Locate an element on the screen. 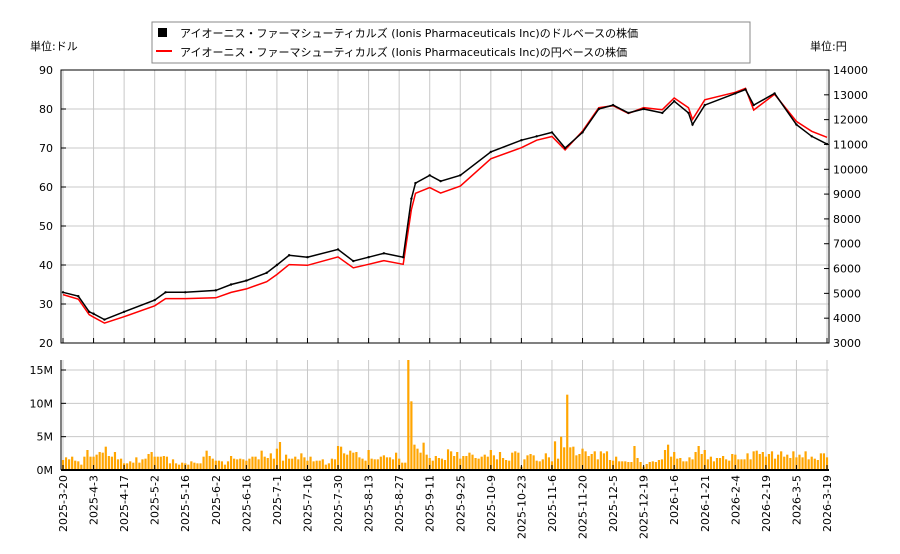  x-tick-label: 2025-12-5 is located at coordinates (613, 503).